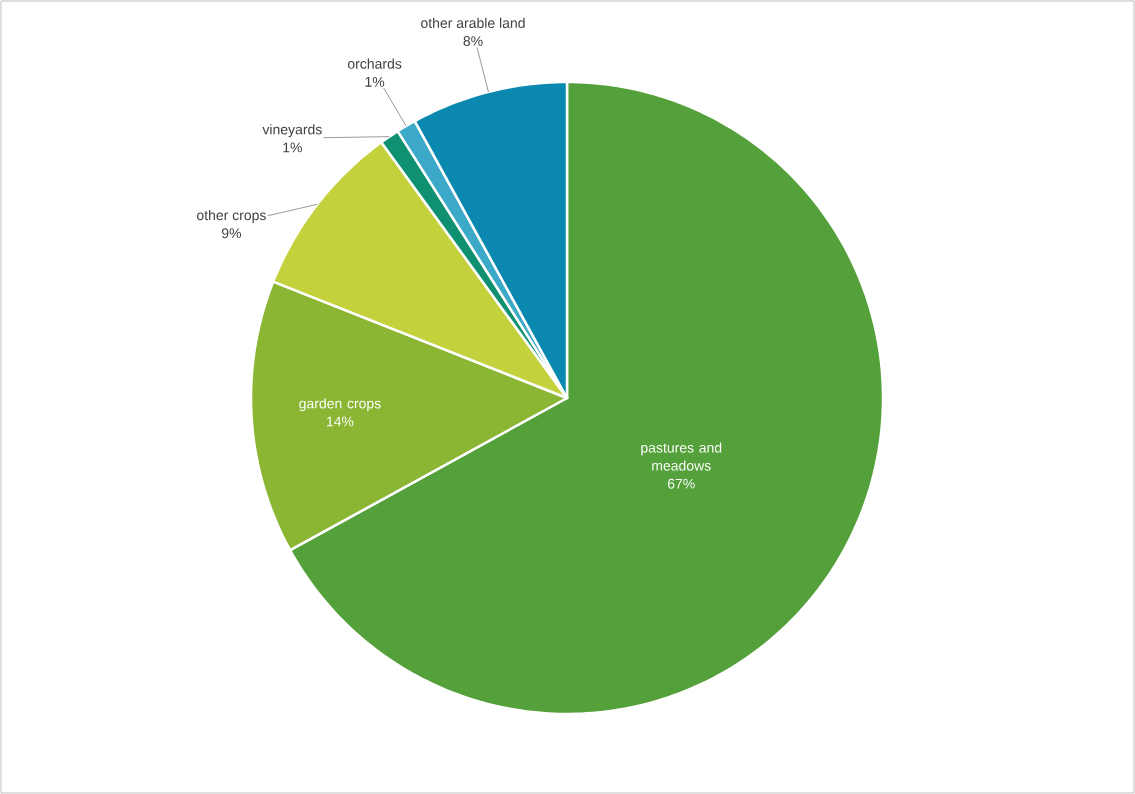 This screenshot has height=794, width=1135. Describe the element at coordinates (340, 421) in the screenshot. I see `data-label: 14%` at that location.